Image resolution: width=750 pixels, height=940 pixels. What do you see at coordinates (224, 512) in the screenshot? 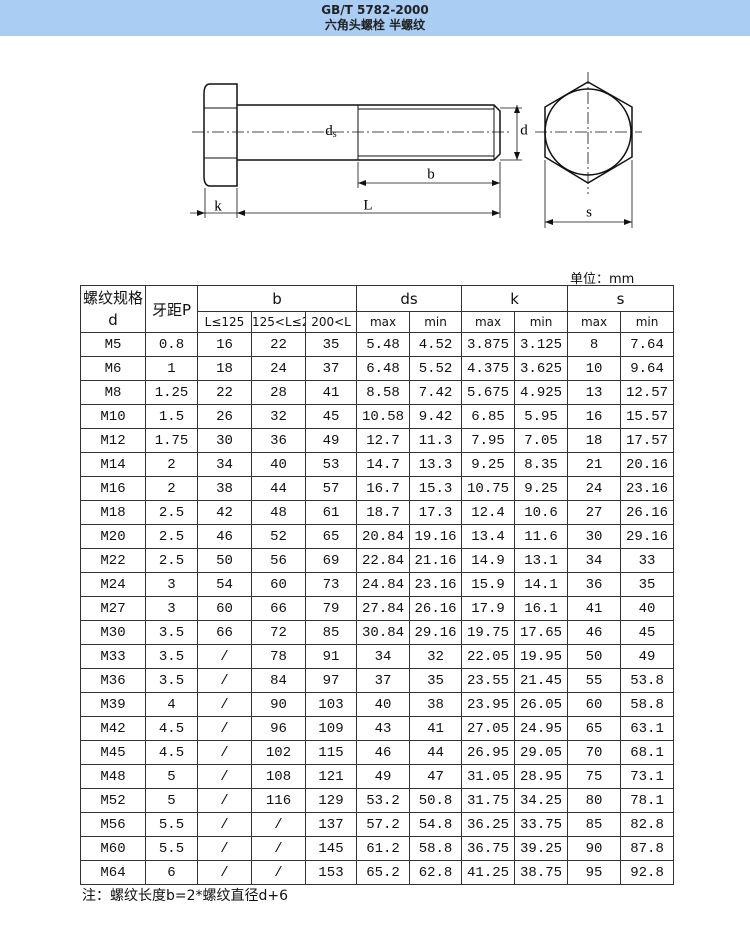
I see `cell: 42` at bounding box center [224, 512].